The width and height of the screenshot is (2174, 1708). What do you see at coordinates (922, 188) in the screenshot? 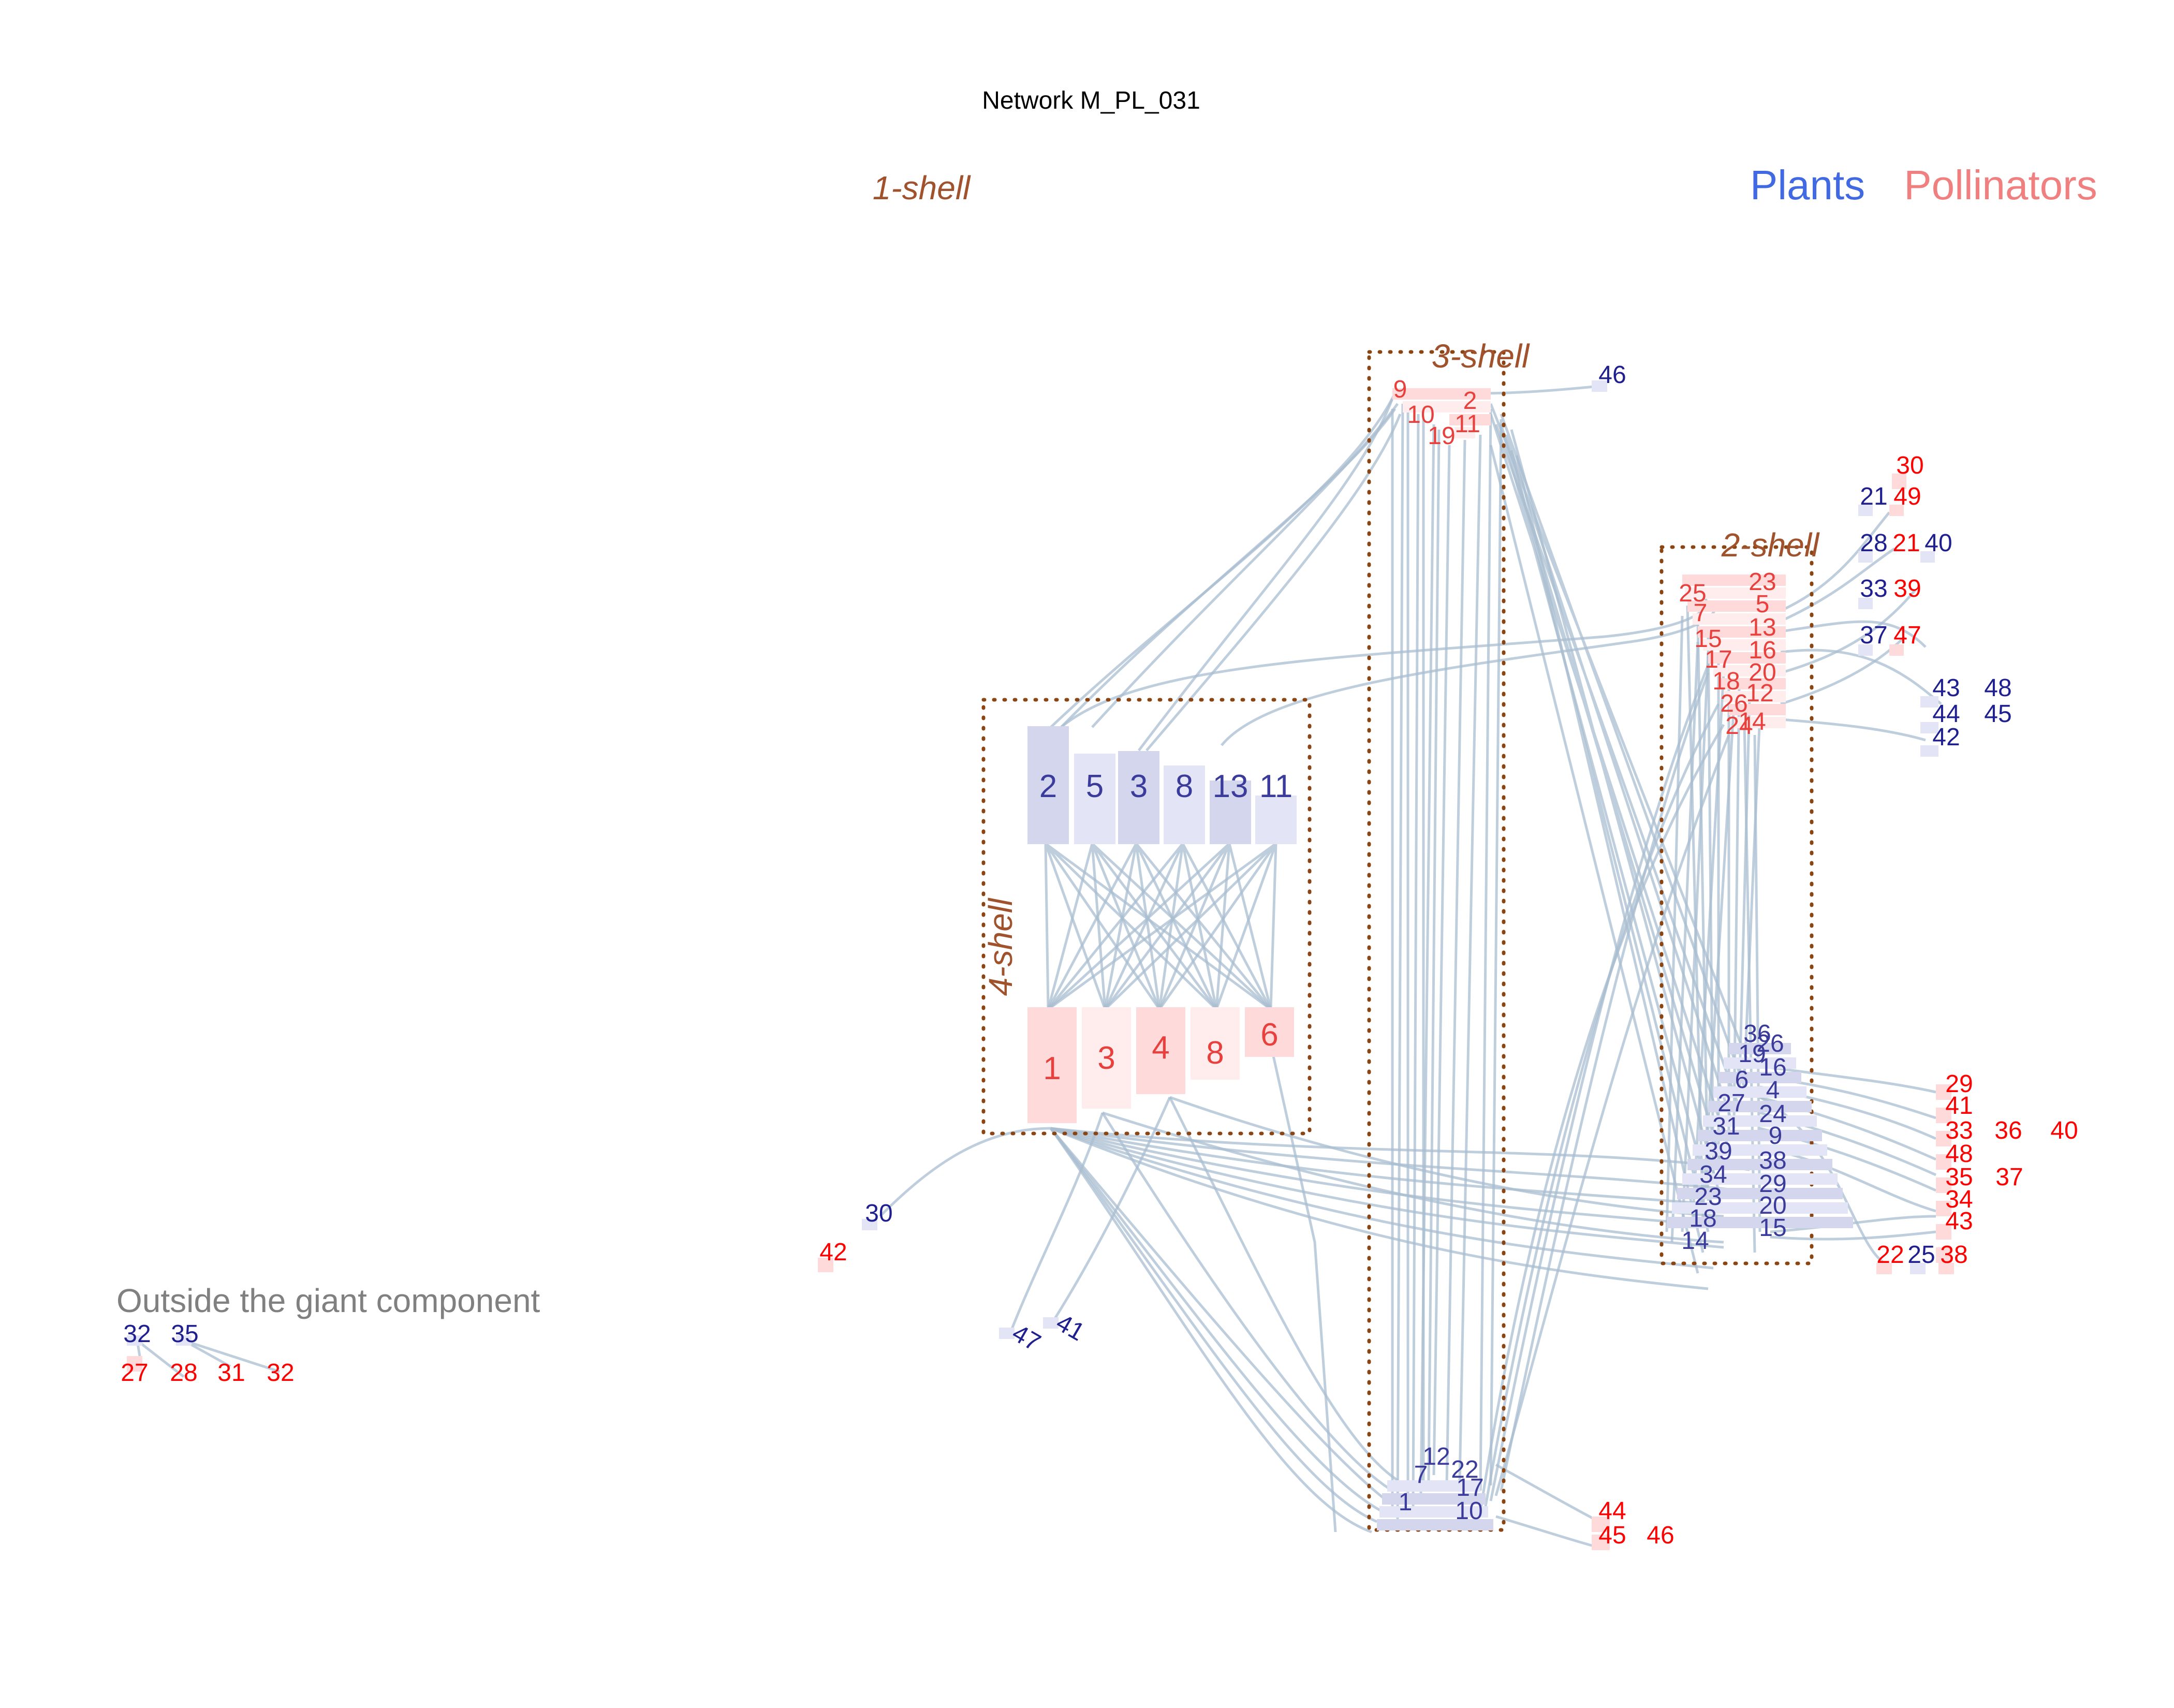
I see `shell-label-1: 1-shell` at bounding box center [922, 188].